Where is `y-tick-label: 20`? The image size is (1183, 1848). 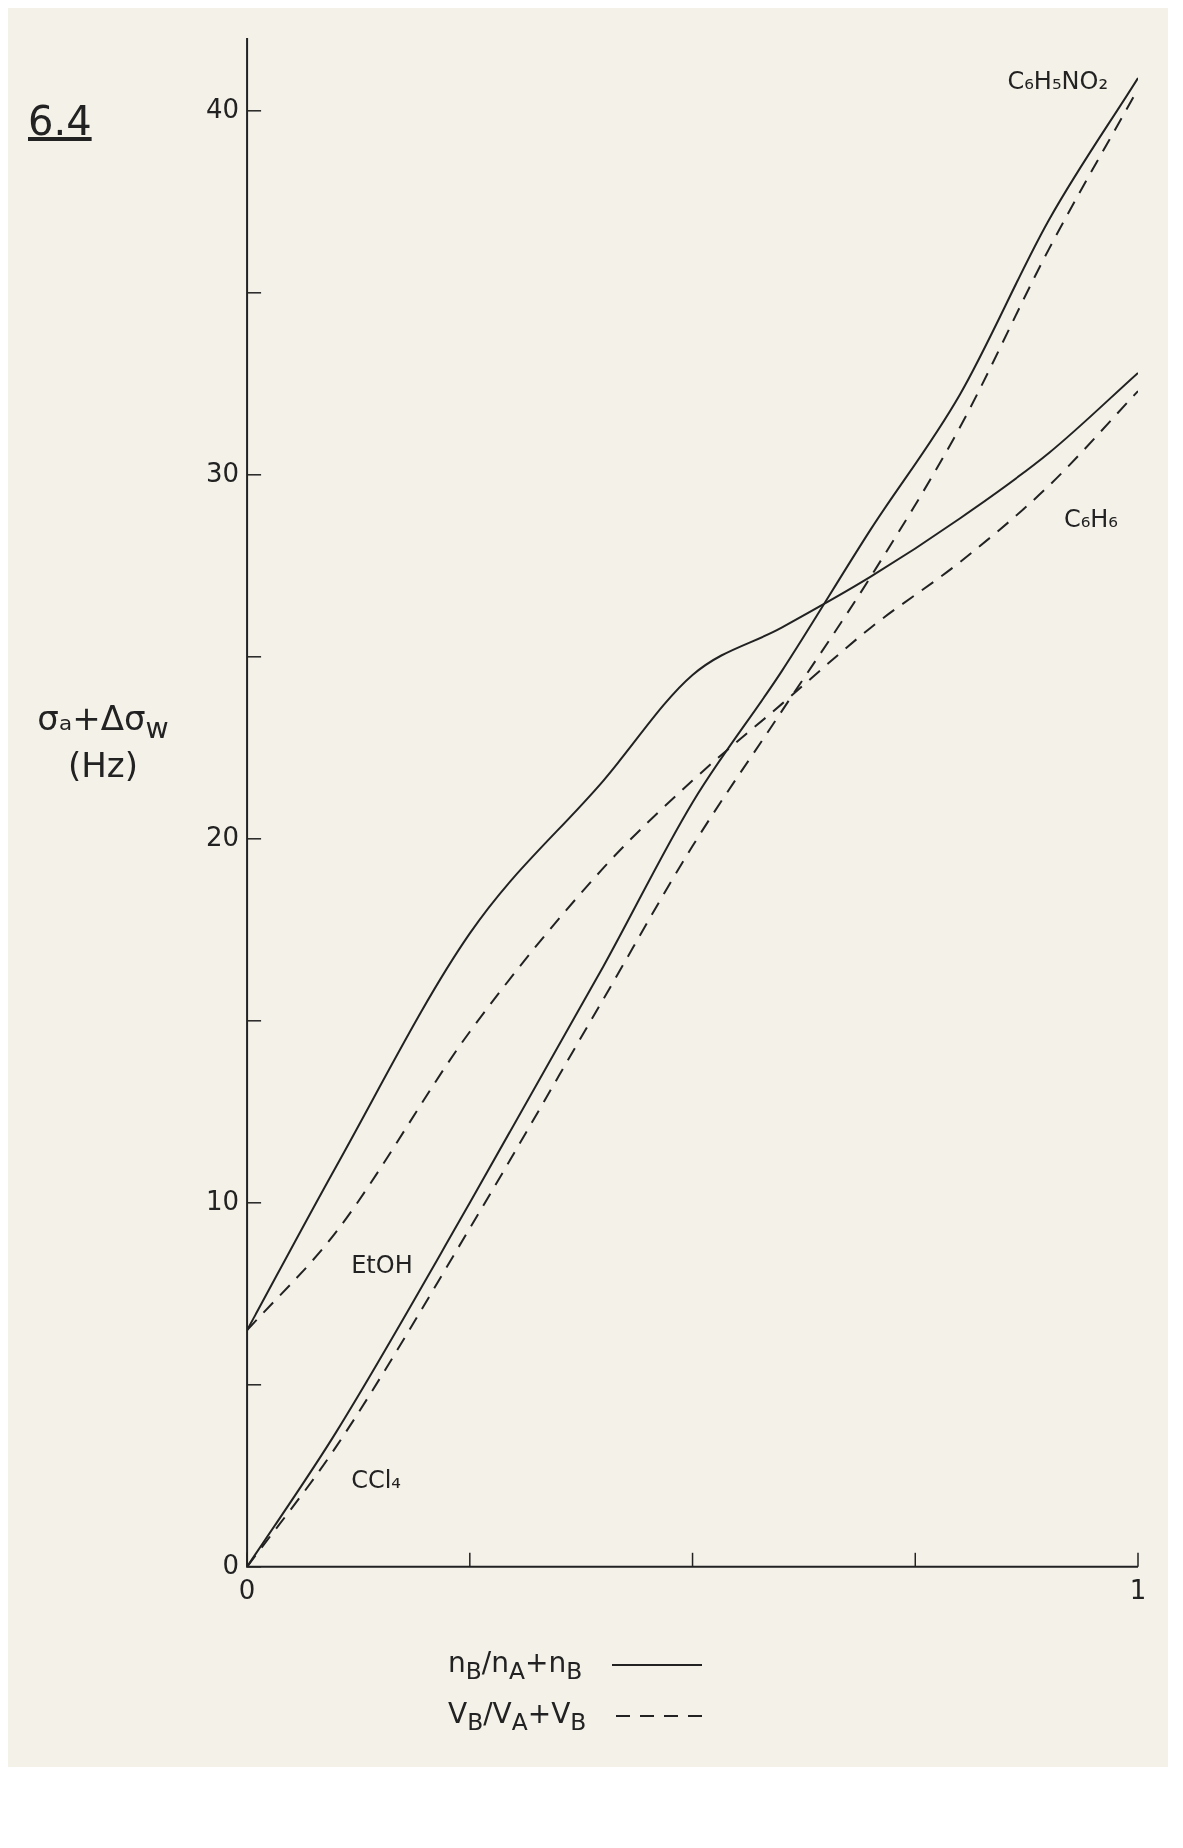
y-tick-label: 20 is located at coordinates (222, 836).